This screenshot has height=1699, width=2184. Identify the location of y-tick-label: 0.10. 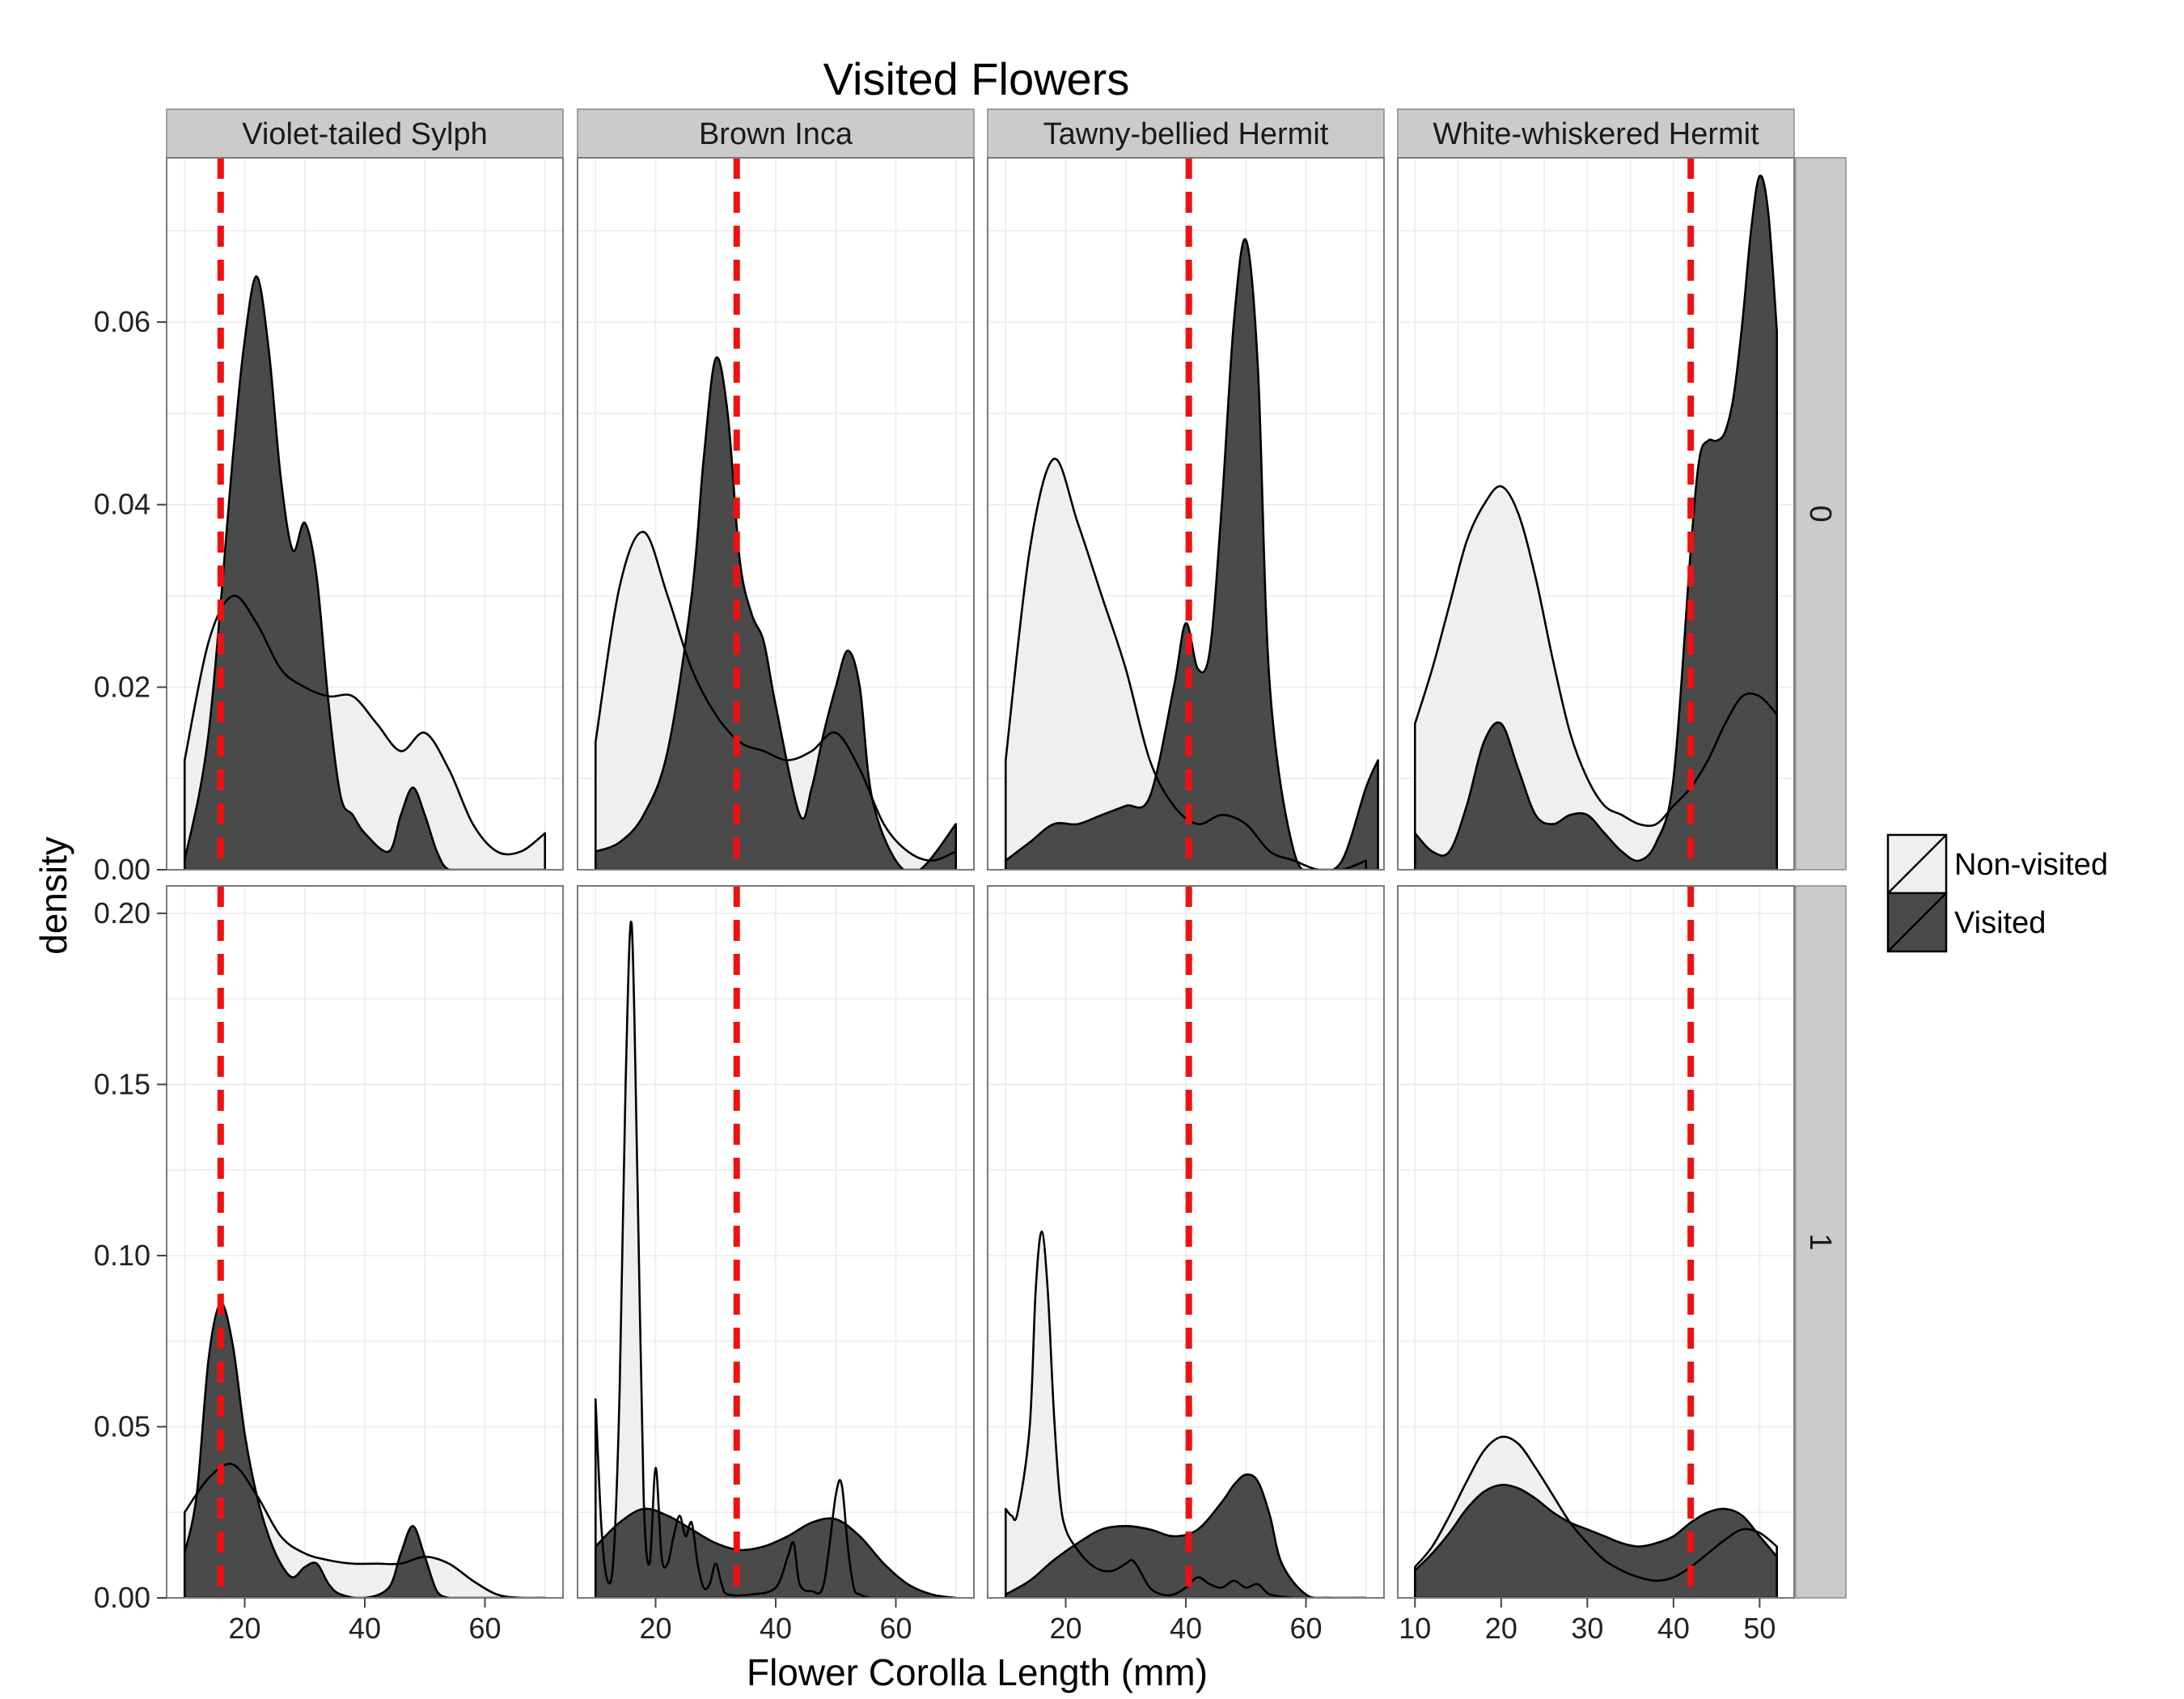
(122, 1255).